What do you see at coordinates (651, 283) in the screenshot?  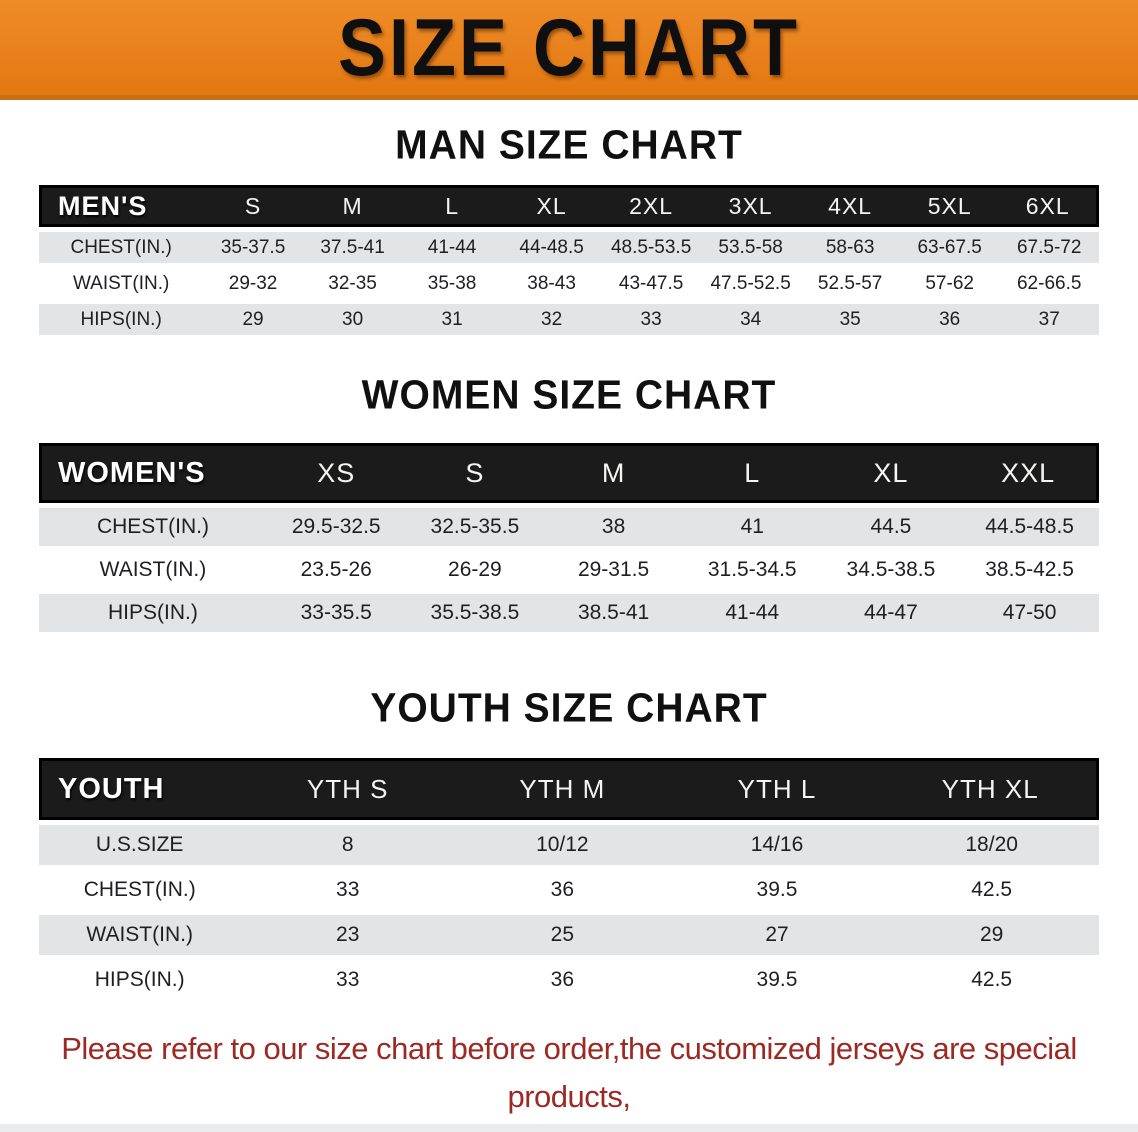 I see `size-cell: 43-47.5` at bounding box center [651, 283].